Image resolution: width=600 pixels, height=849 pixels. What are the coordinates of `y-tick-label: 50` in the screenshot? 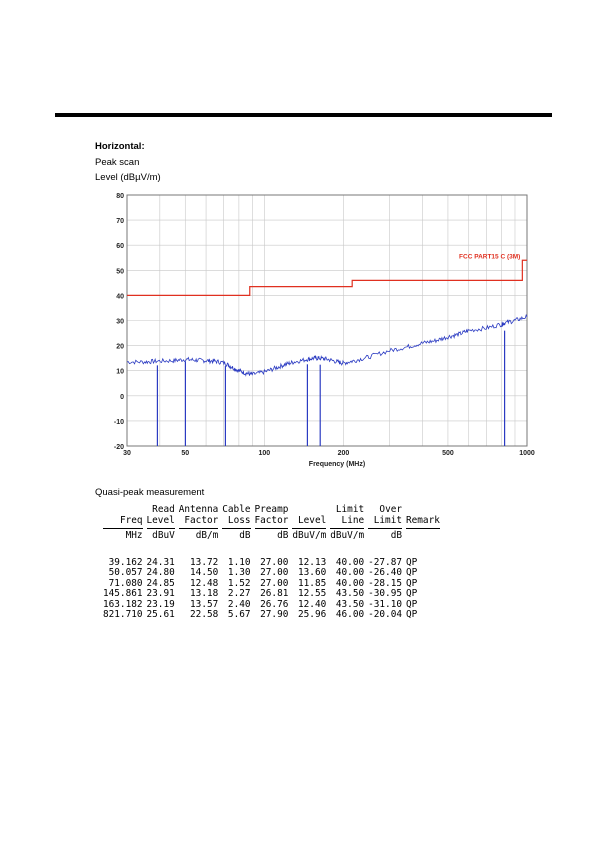 It's located at (120, 271).